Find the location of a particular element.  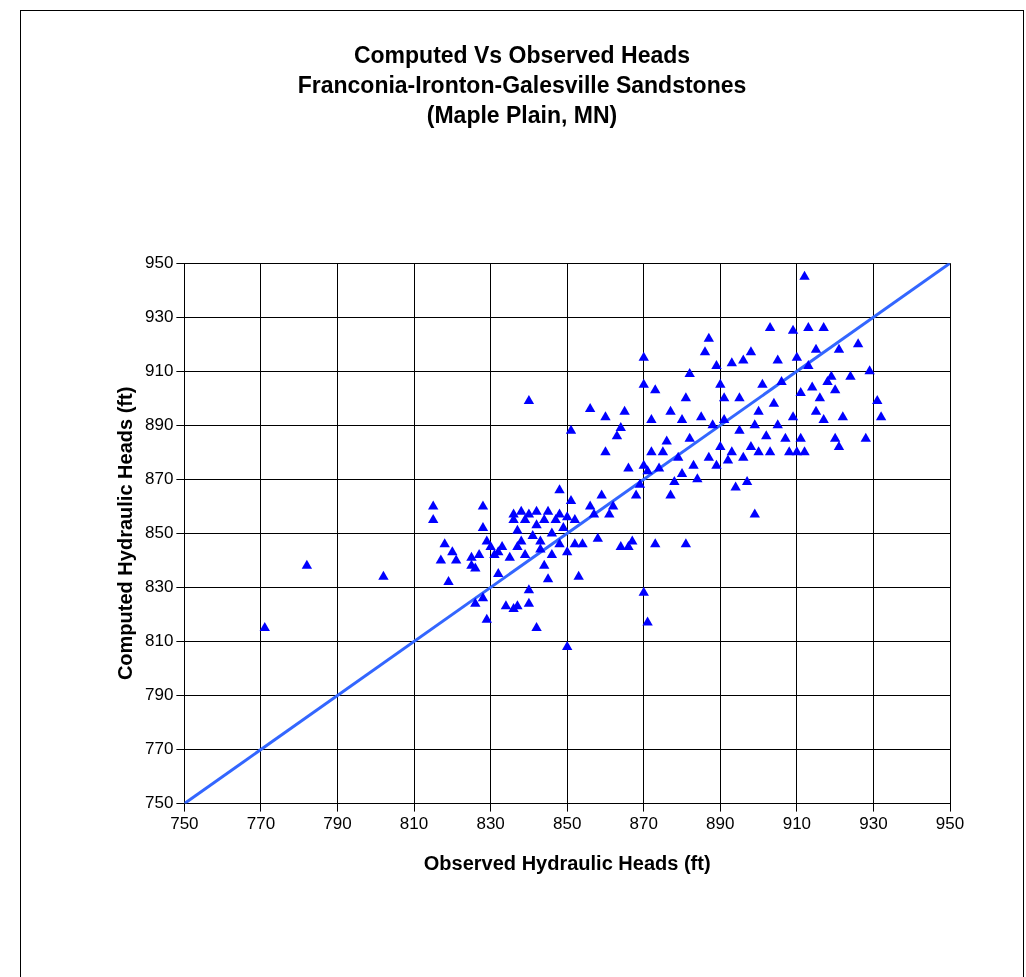

y-tick-label: 790 is located at coordinates (159, 695).